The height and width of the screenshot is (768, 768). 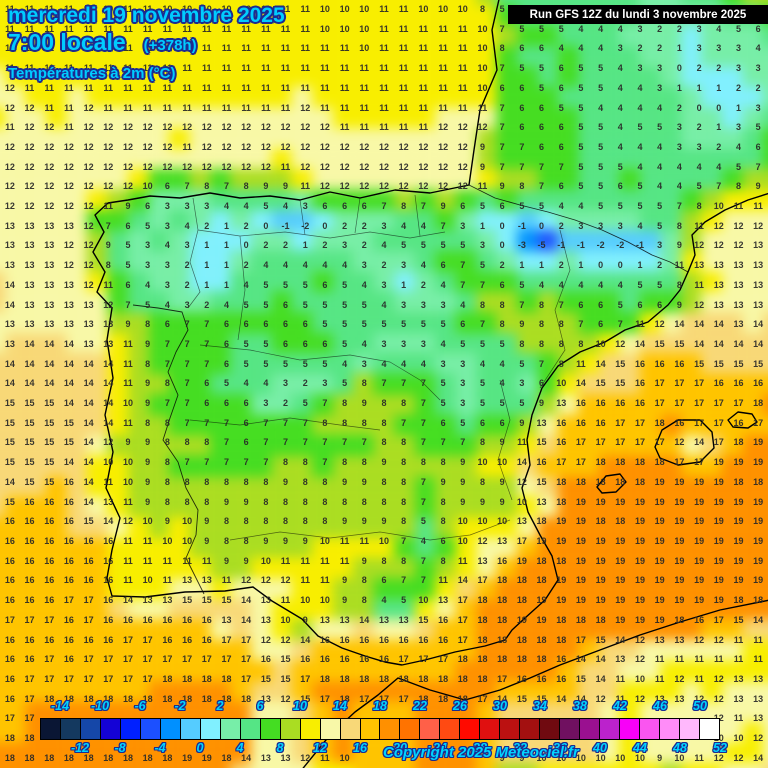 What do you see at coordinates (320, 748) in the screenshot?
I see `colorbar-tick-label: 12` at bounding box center [320, 748].